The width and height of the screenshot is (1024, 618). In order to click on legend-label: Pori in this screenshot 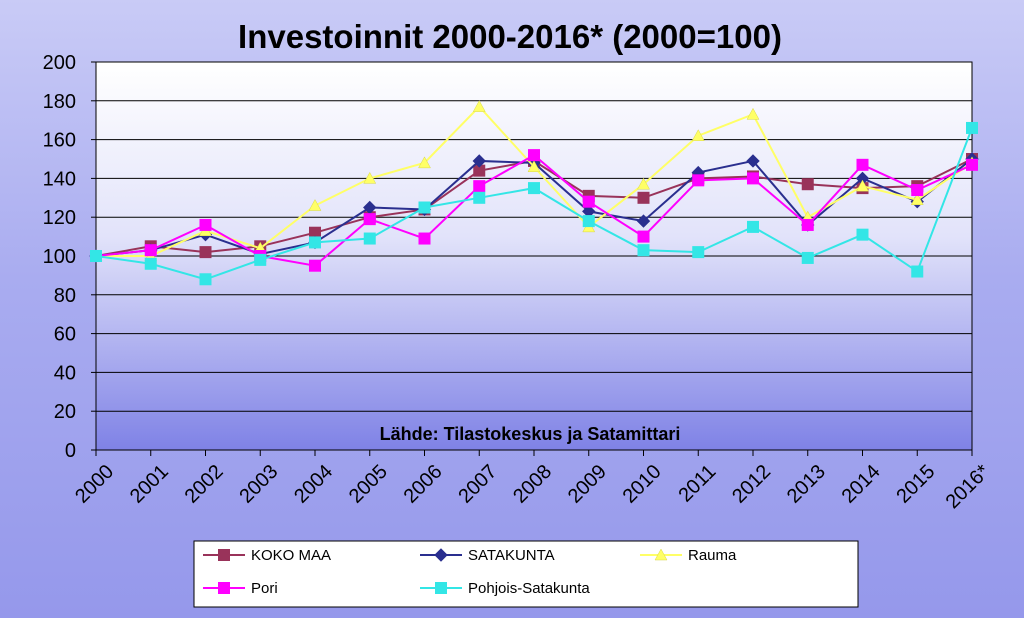, I will do `click(264, 588)`.